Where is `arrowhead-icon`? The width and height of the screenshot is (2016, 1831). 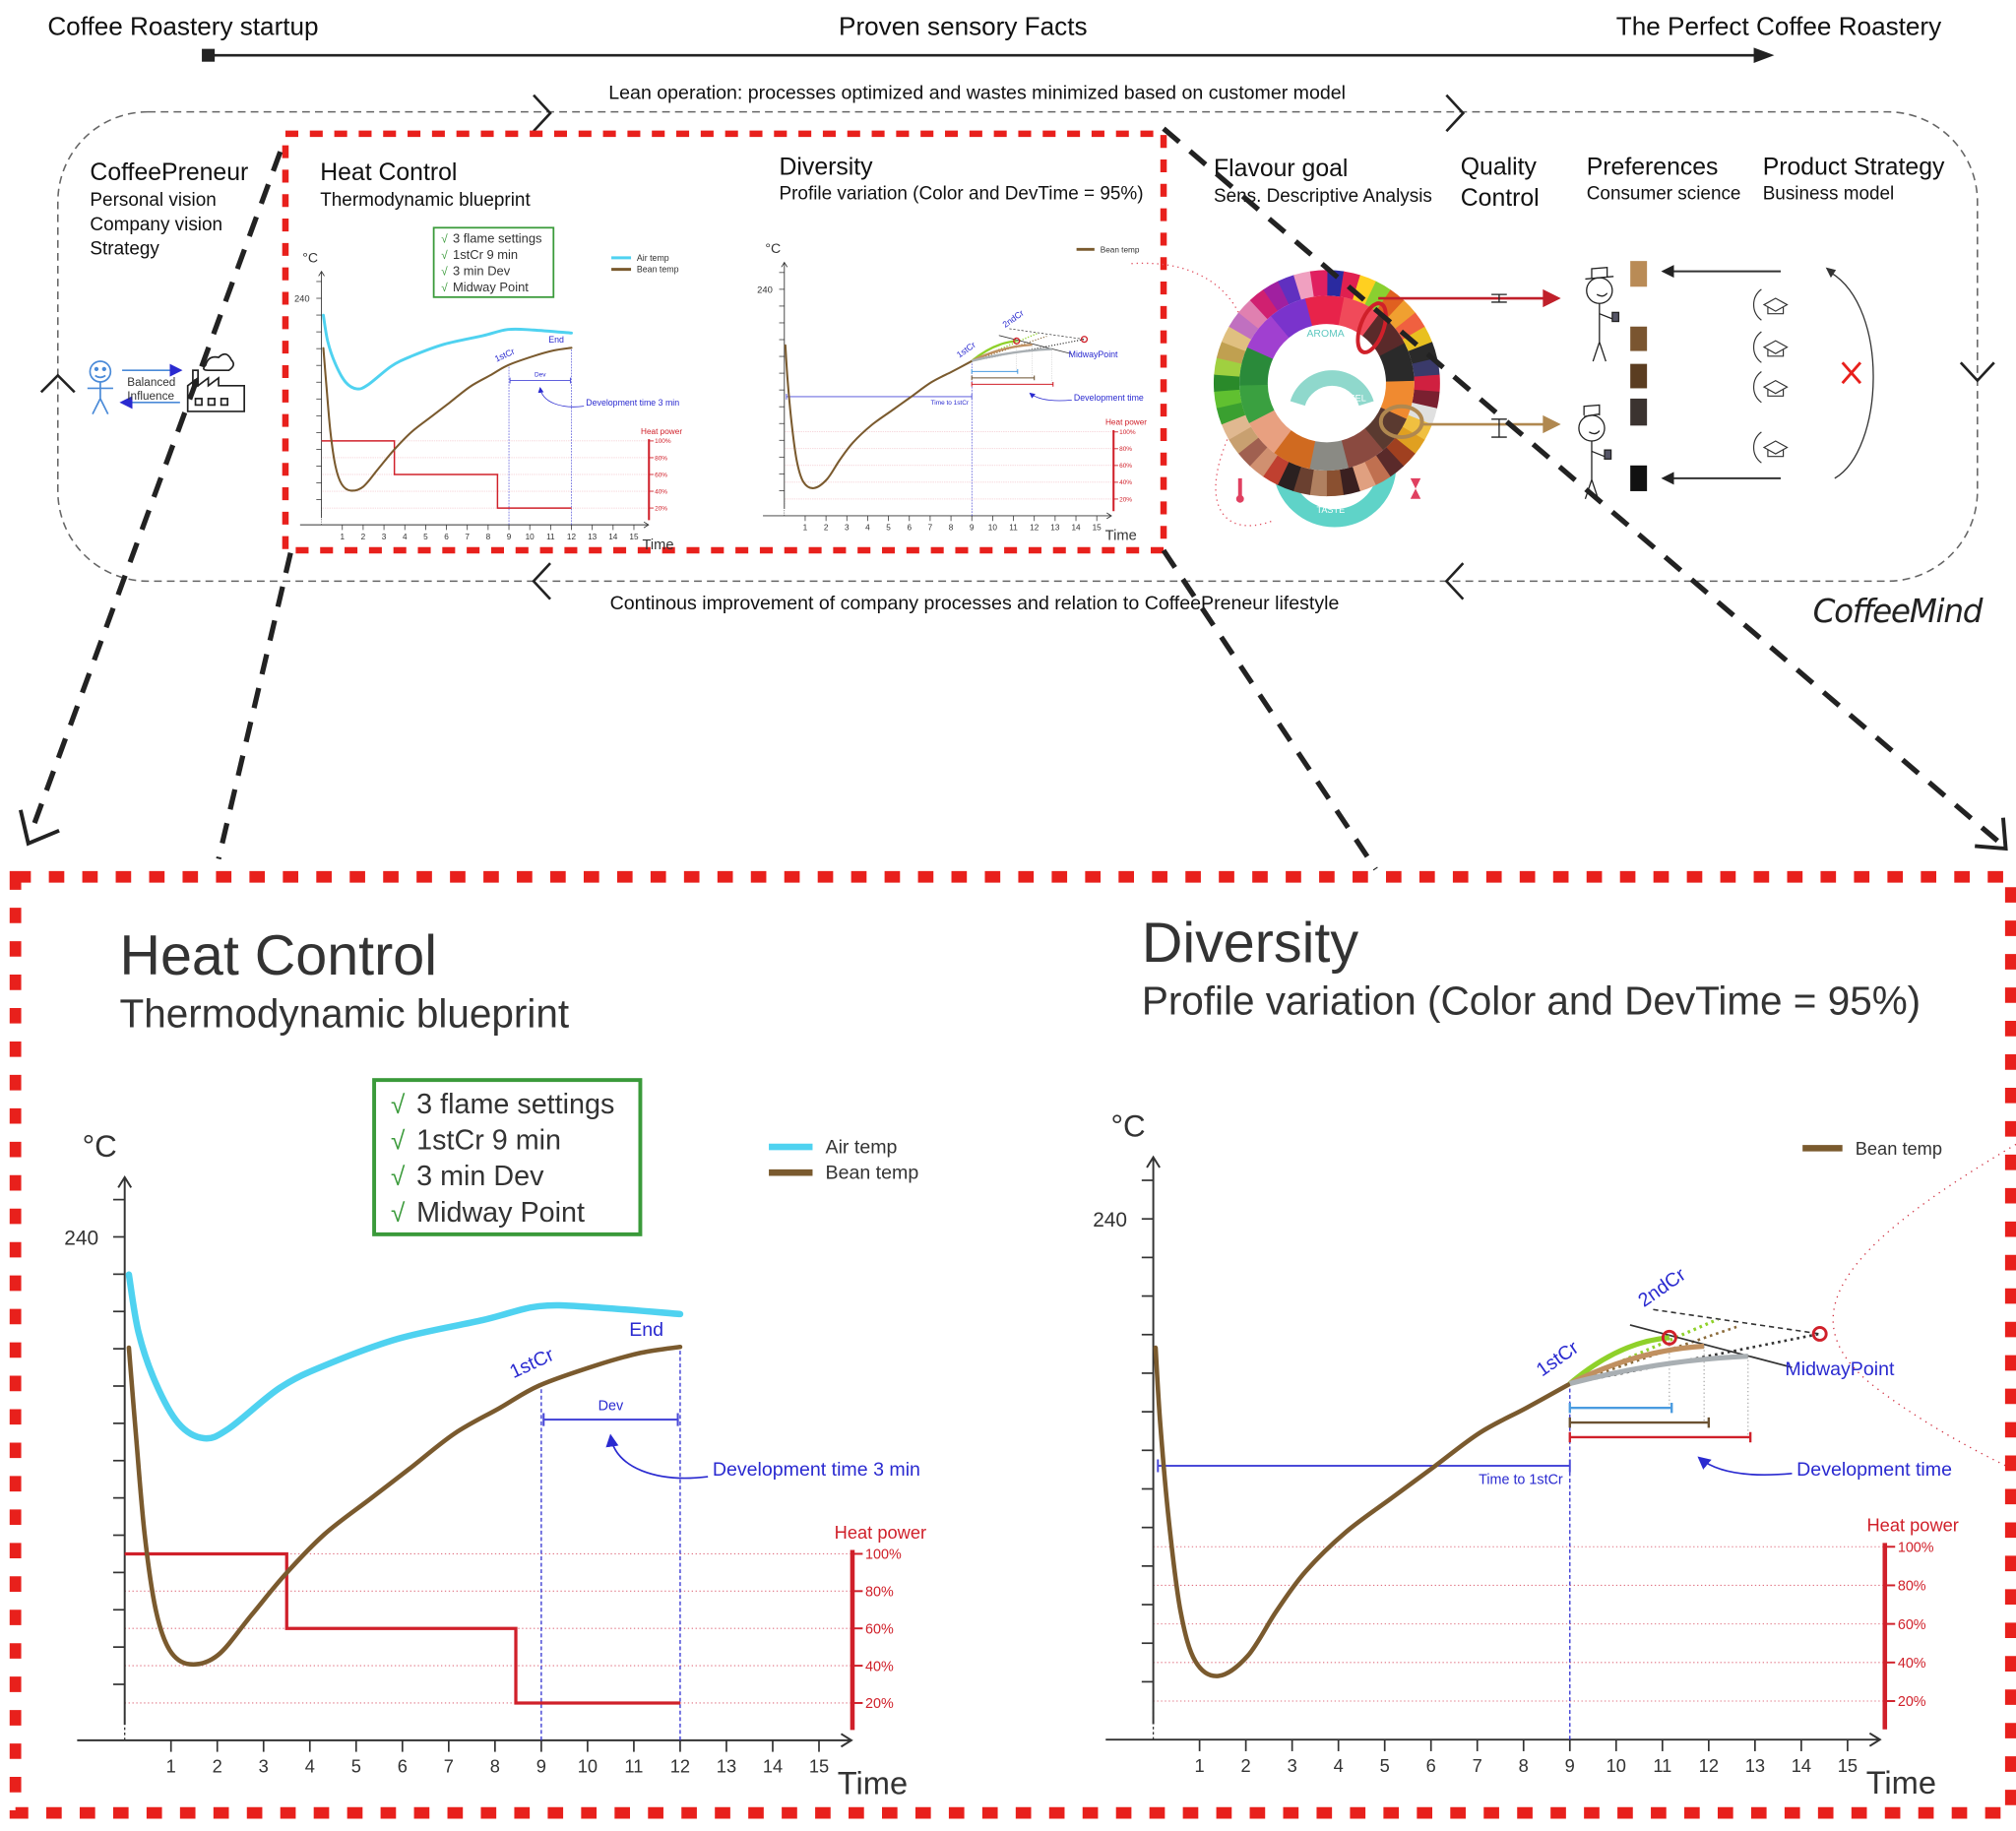
arrowhead-icon is located at coordinates (1552, 298).